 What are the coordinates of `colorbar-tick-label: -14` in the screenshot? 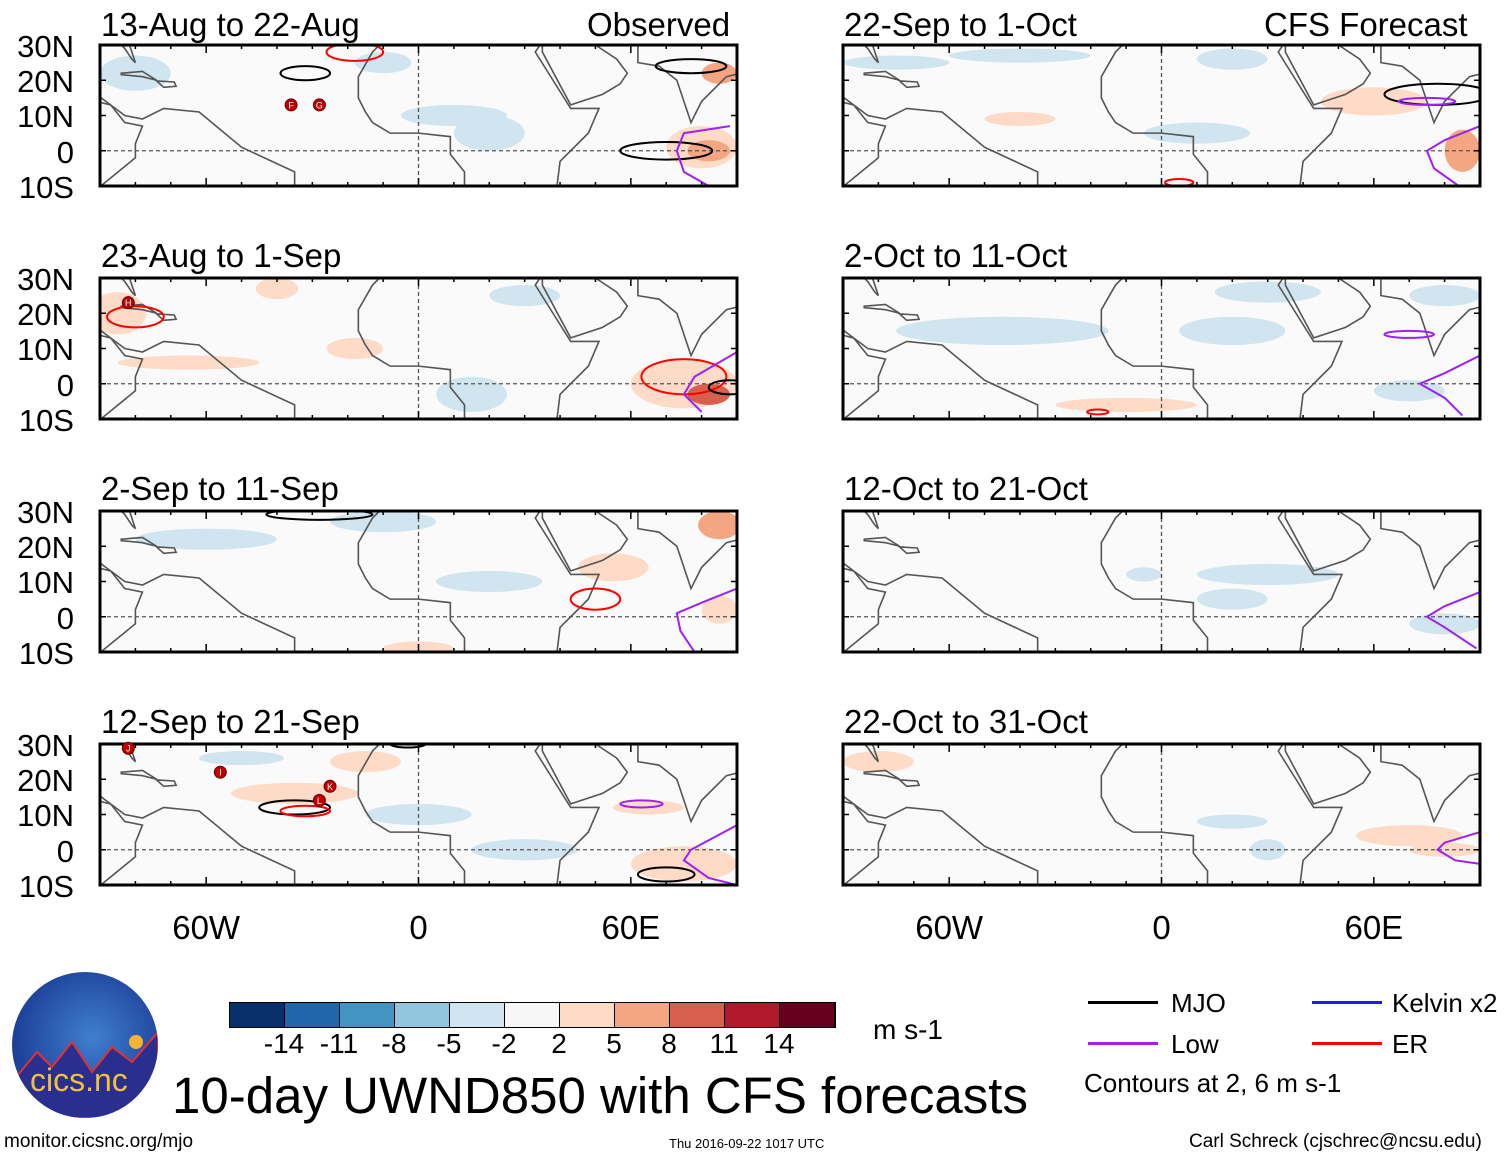 It's located at (284, 1043).